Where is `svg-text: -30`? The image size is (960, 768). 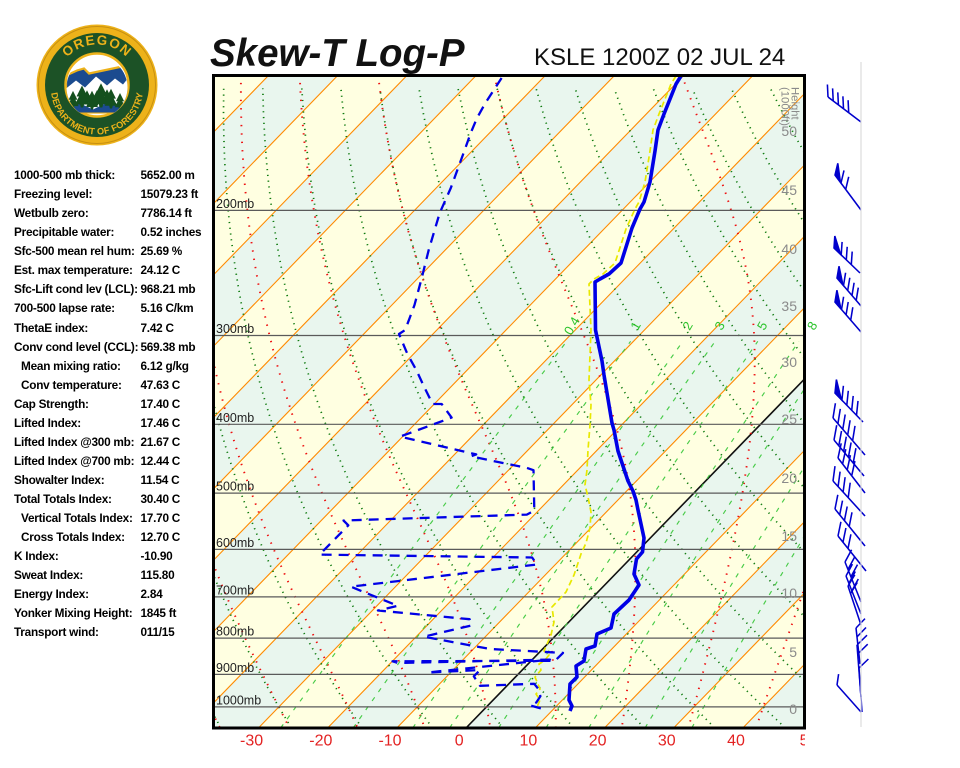 svg-text: -30 is located at coordinates (251, 741).